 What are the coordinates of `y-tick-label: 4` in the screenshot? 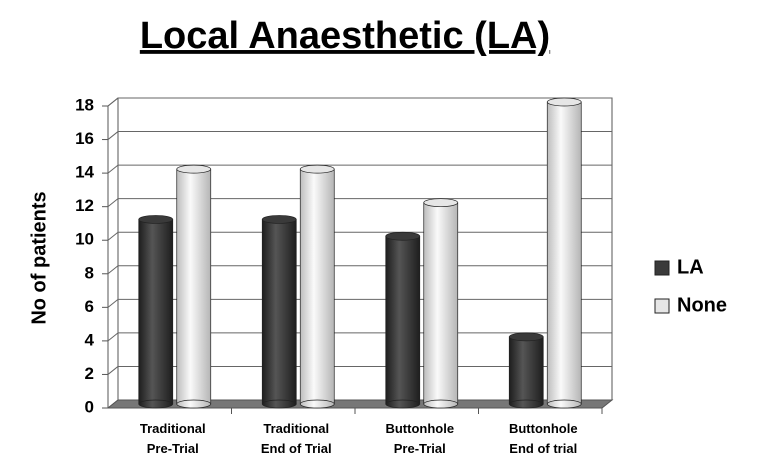 It's located at (90, 339).